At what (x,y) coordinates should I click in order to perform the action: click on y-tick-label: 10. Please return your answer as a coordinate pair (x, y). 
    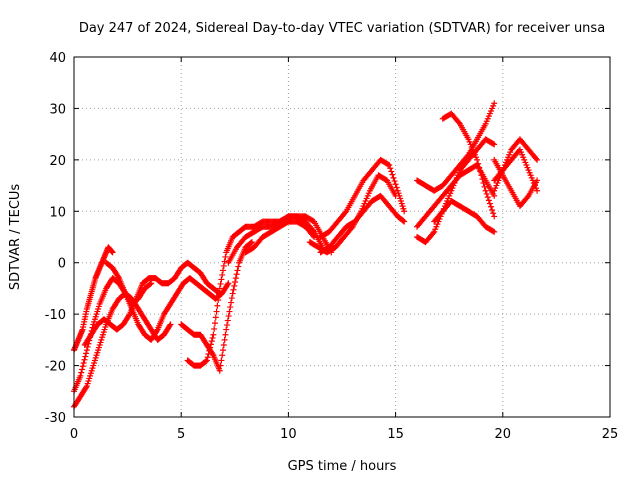
    Looking at the image, I should click on (57, 212).